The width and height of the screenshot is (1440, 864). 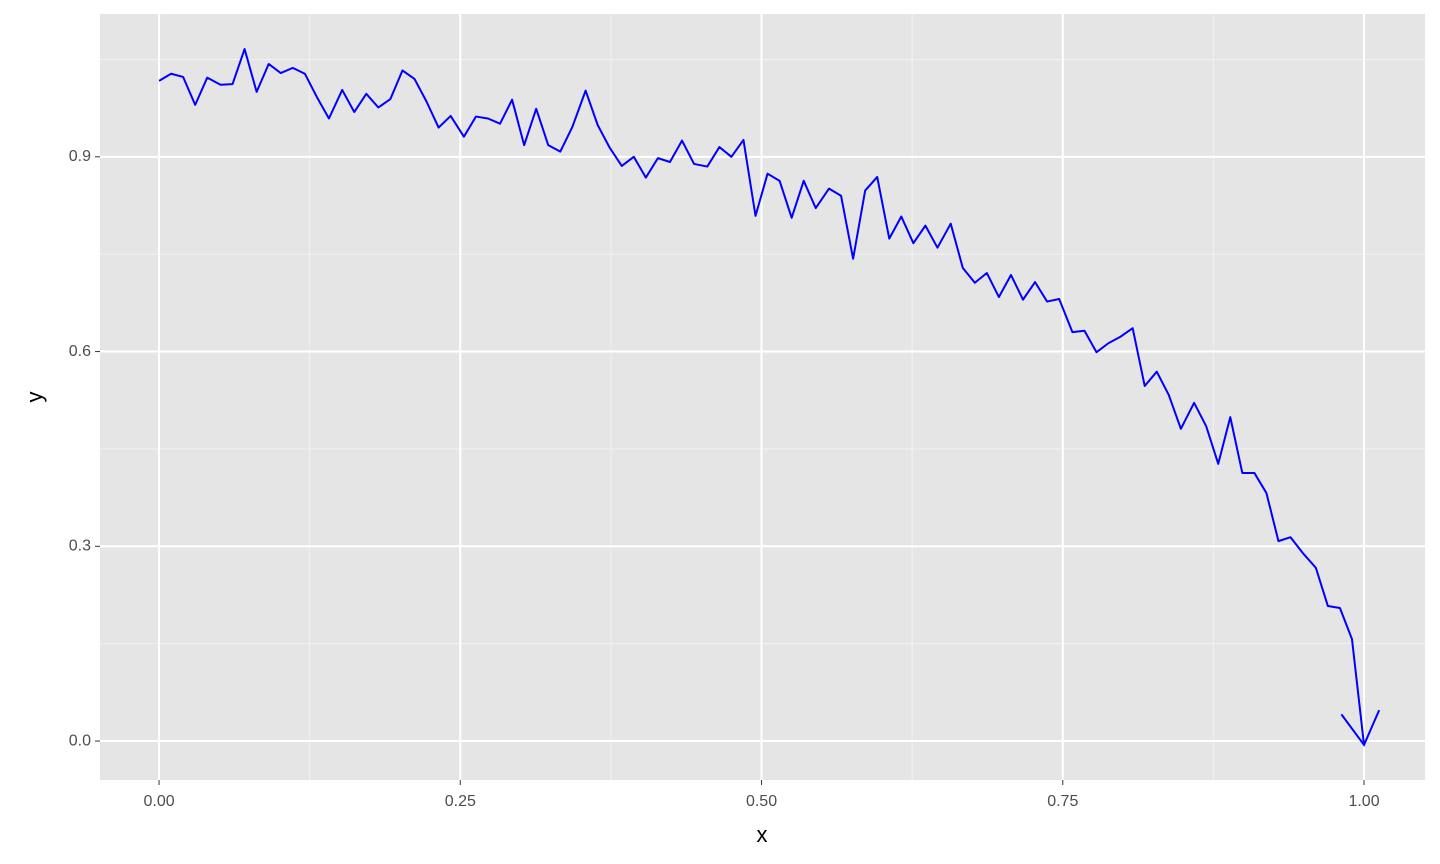 I want to click on y-tick-label: 0.3, so click(x=80, y=546).